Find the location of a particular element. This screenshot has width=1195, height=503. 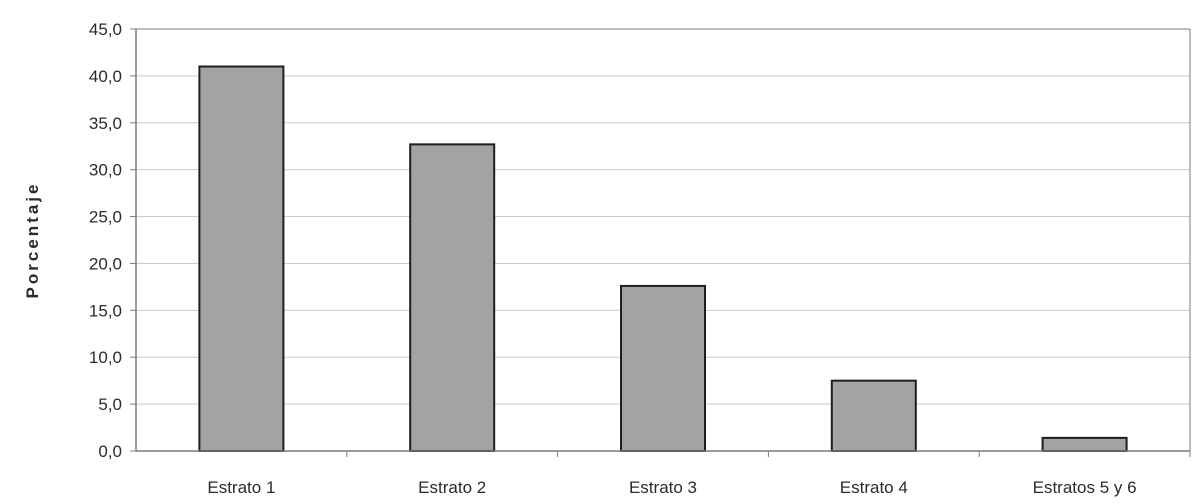

y-tick-label: 10,0 is located at coordinates (105, 357).